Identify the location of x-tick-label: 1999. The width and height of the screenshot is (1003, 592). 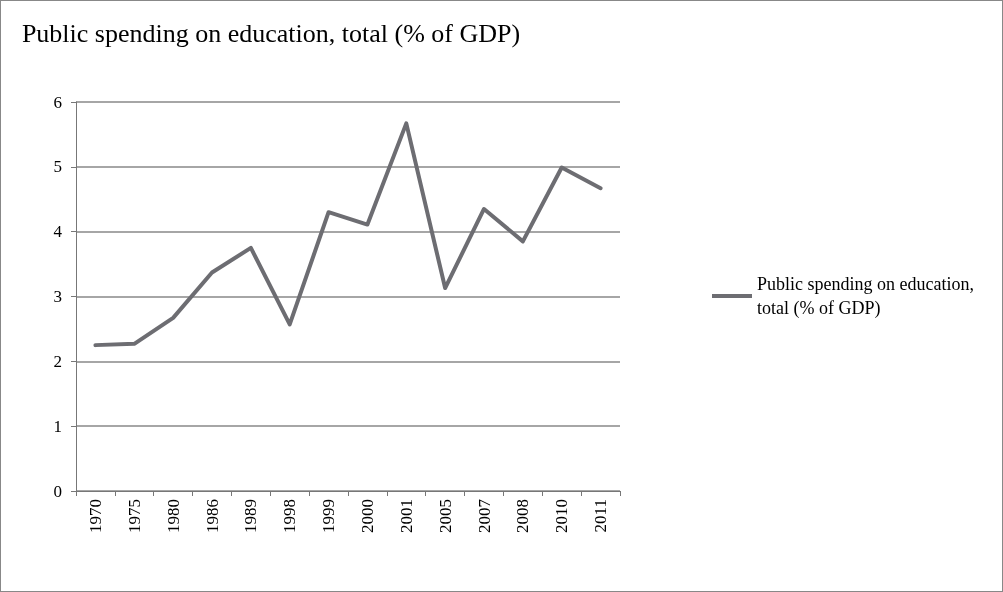
(329, 516).